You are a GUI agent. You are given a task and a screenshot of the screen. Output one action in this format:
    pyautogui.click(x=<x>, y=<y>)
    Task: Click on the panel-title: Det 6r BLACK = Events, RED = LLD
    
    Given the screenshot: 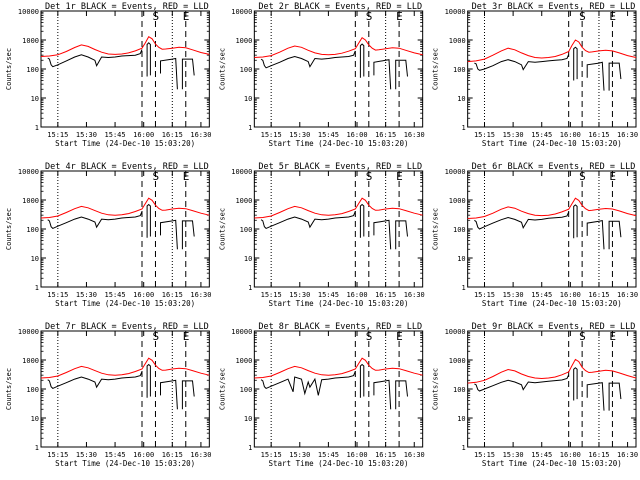 What is the action you would take?
    pyautogui.click(x=554, y=167)
    